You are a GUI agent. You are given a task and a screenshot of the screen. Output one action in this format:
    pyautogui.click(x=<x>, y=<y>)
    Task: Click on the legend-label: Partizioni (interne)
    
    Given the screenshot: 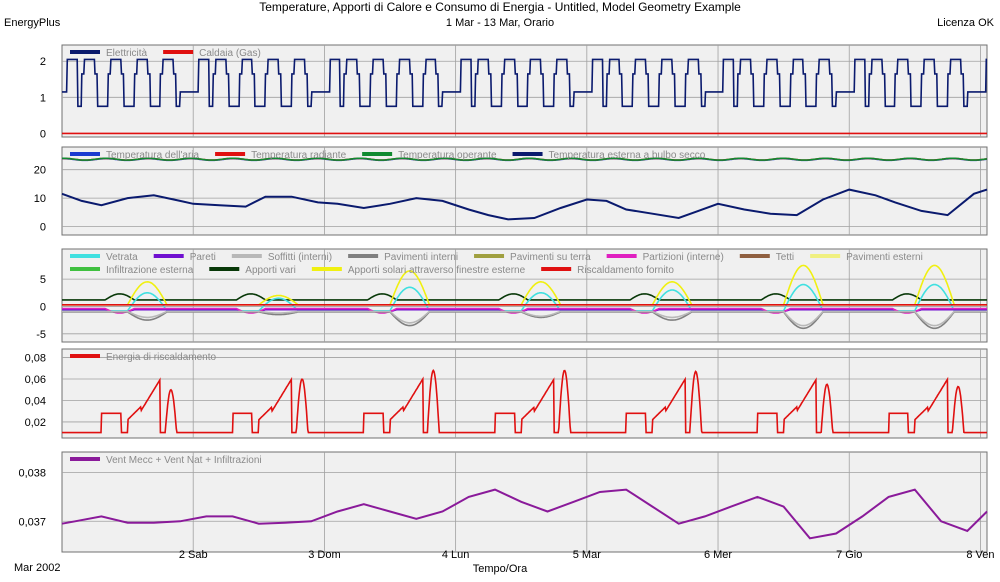 What is the action you would take?
    pyautogui.click(x=683, y=257)
    